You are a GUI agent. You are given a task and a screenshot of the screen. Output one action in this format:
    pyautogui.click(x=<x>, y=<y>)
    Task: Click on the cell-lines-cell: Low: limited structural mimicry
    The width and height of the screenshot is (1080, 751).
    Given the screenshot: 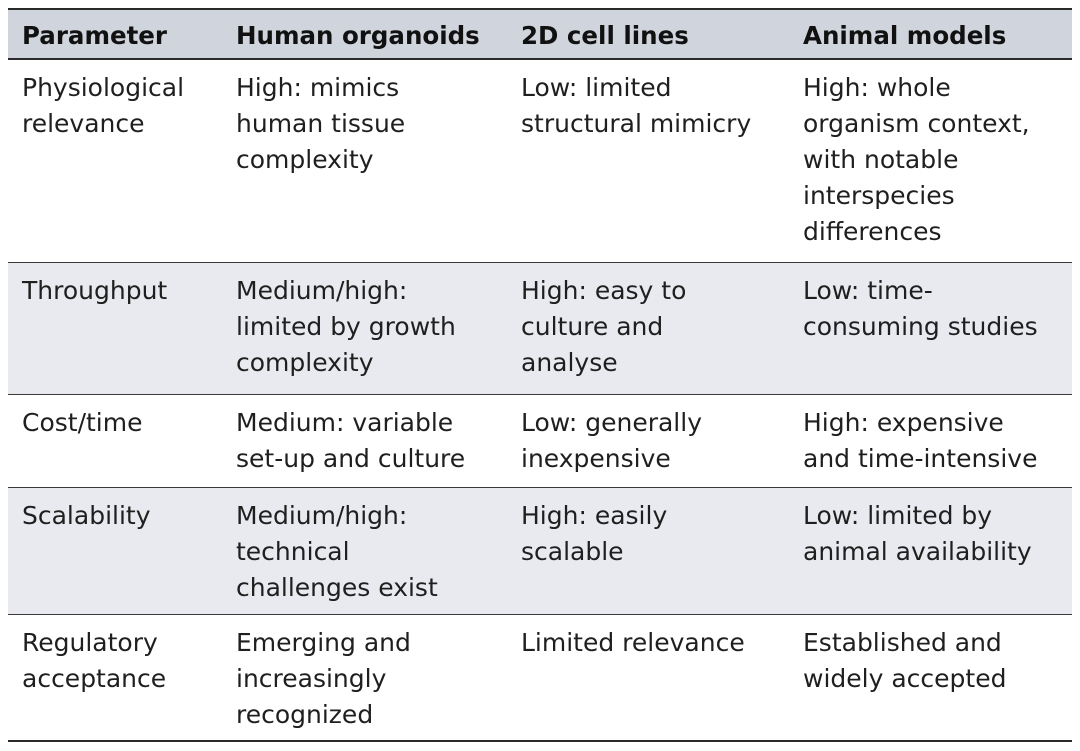 What is the action you would take?
    pyautogui.click(x=636, y=105)
    